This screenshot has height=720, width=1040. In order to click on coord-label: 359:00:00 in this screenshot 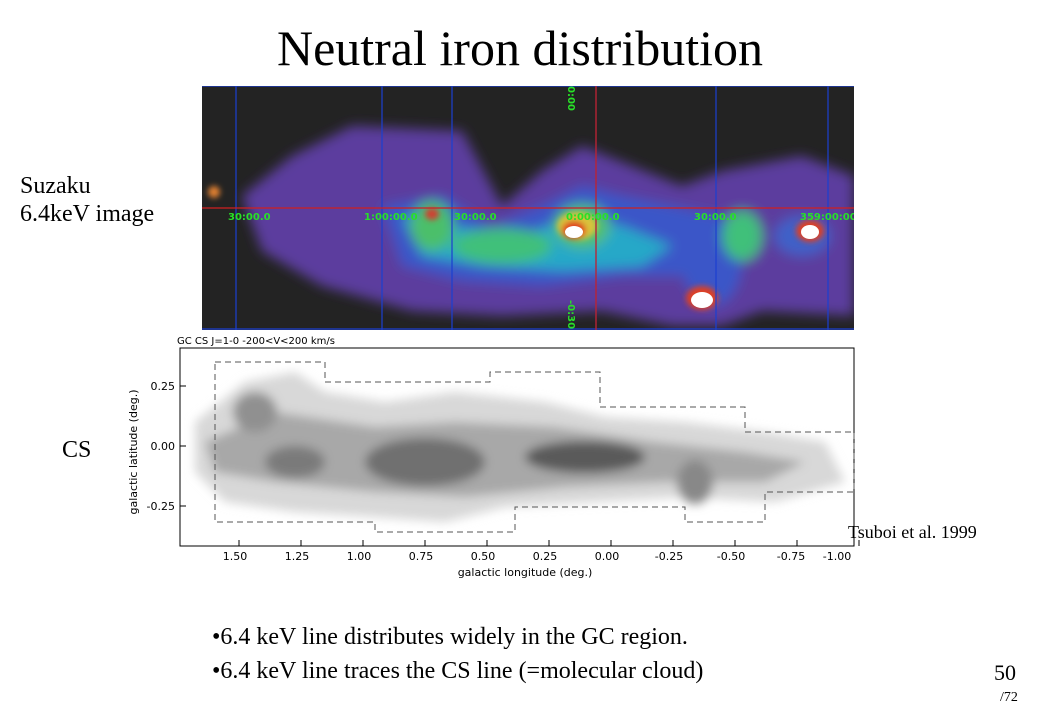, I will do `click(827, 217)`.